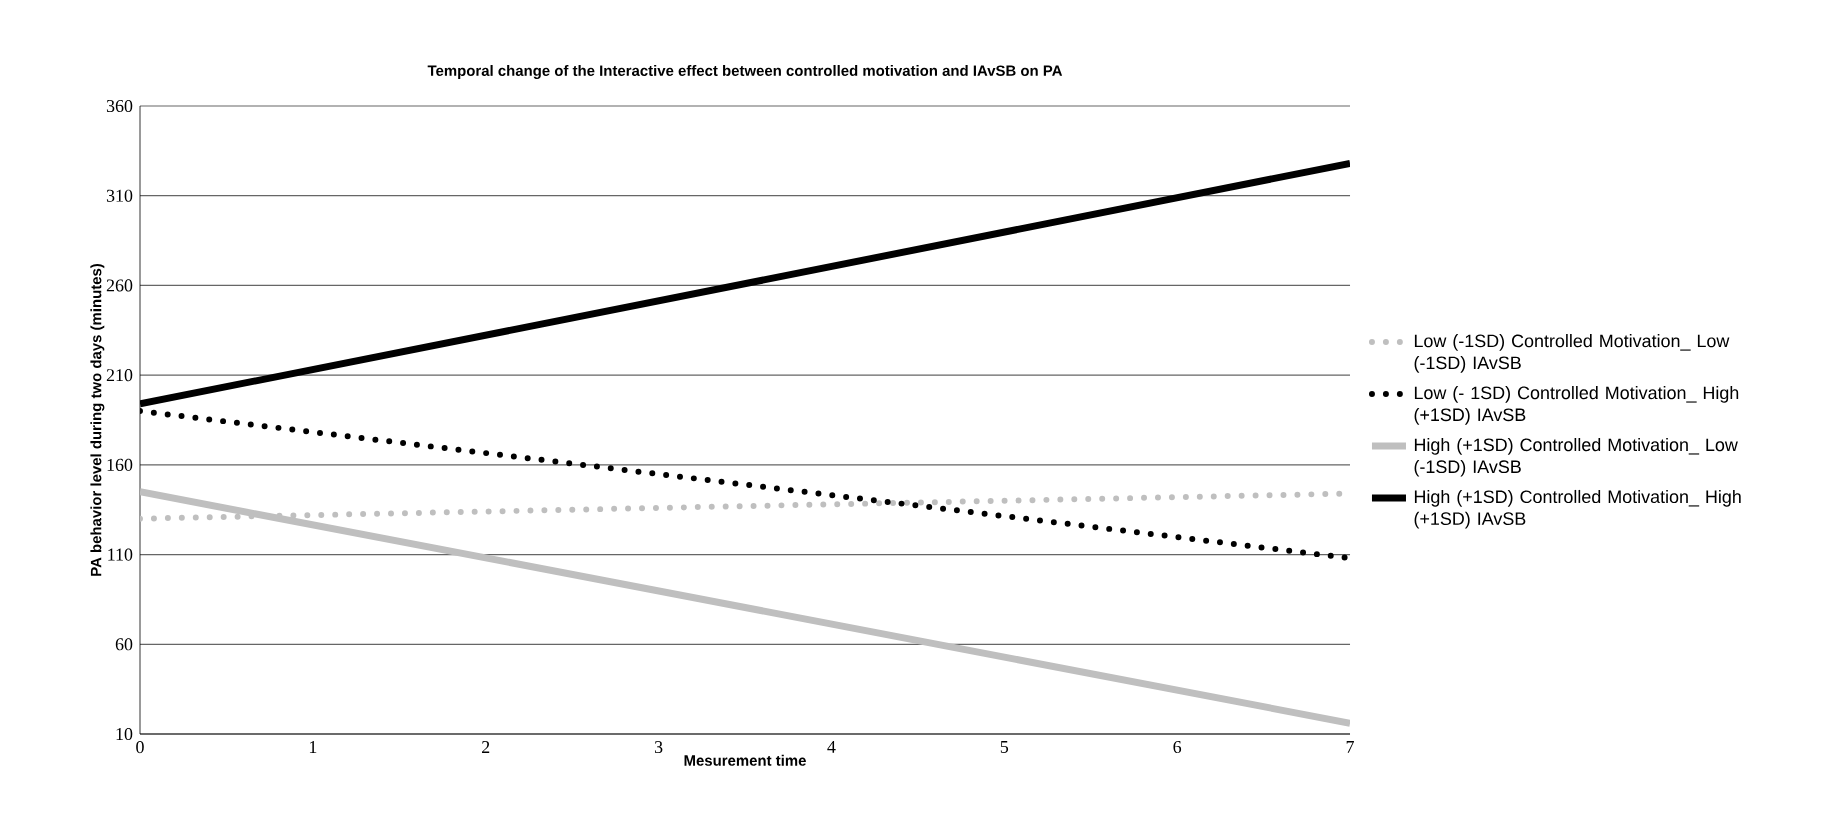  What do you see at coordinates (1350, 747) in the screenshot?
I see `x-tick-label: 7` at bounding box center [1350, 747].